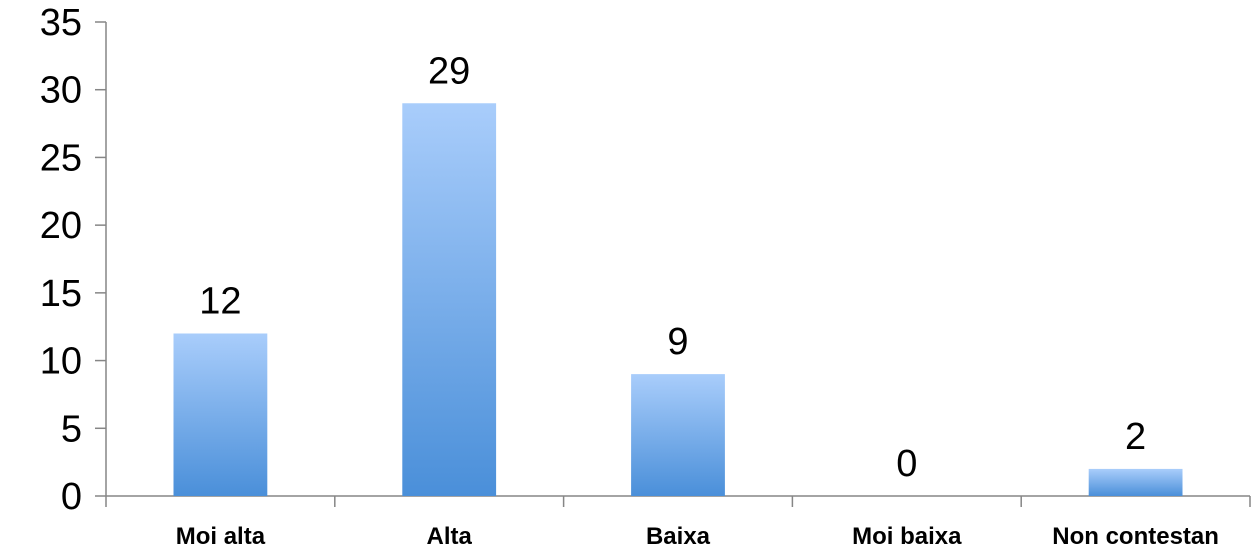  Describe the element at coordinates (450, 536) in the screenshot. I see `x-category-label: Alta` at that location.